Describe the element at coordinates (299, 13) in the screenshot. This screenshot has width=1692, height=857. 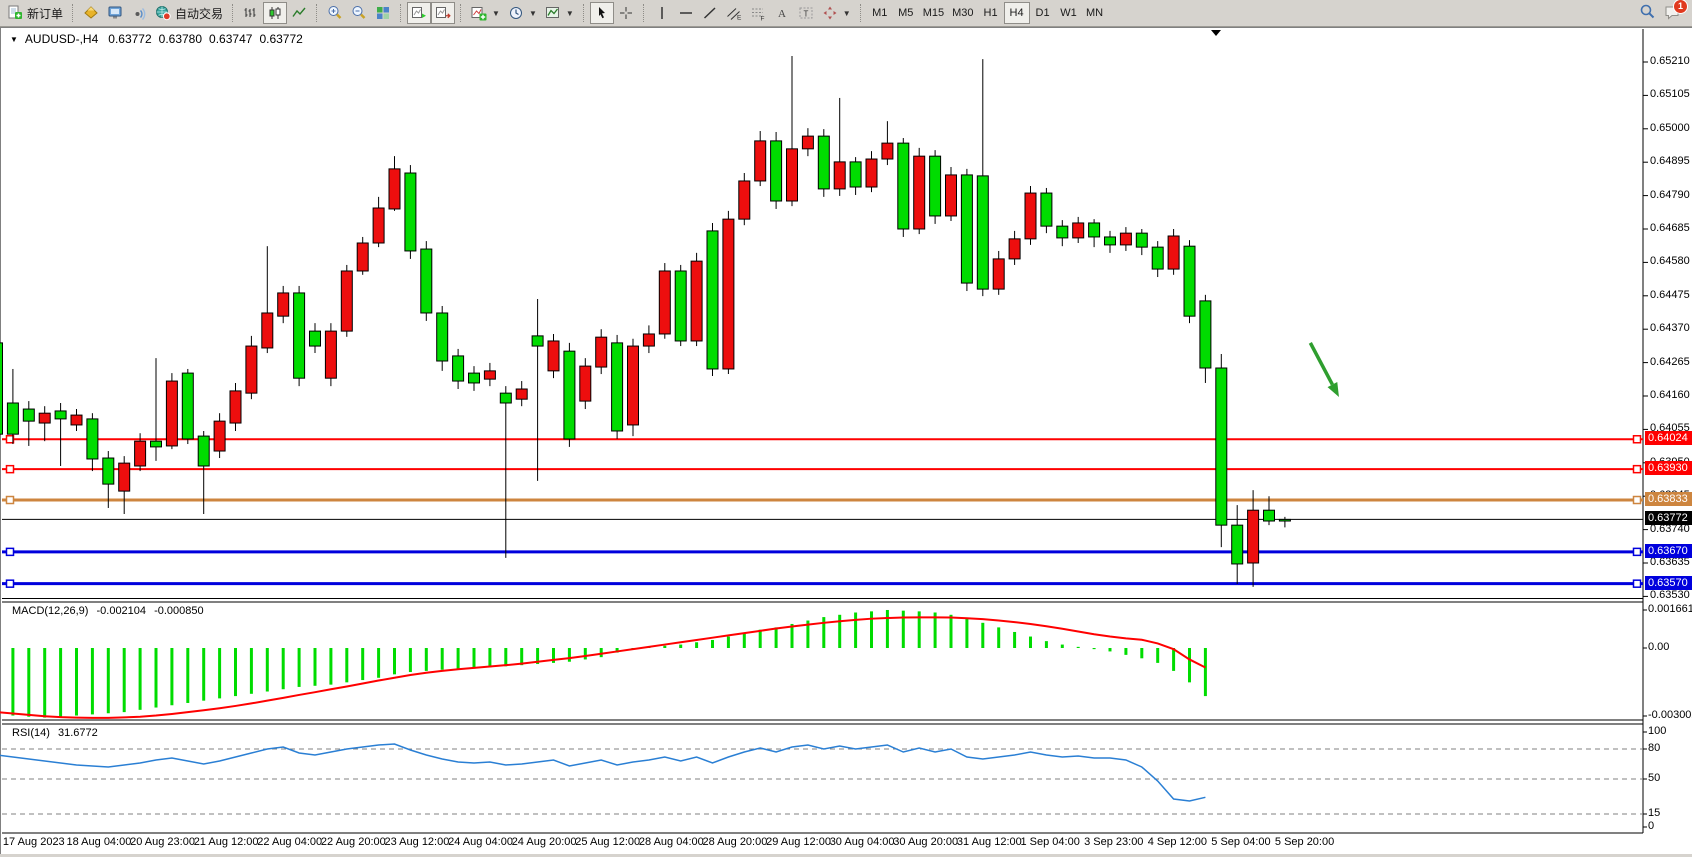
I see `line-chart-button` at that location.